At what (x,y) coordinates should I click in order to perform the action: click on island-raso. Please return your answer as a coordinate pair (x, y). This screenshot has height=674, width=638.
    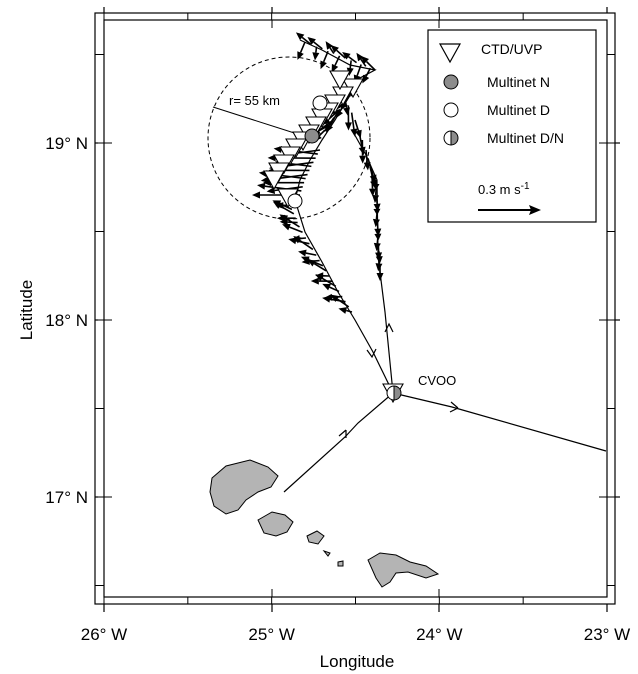
    Looking at the image, I should click on (340, 563).